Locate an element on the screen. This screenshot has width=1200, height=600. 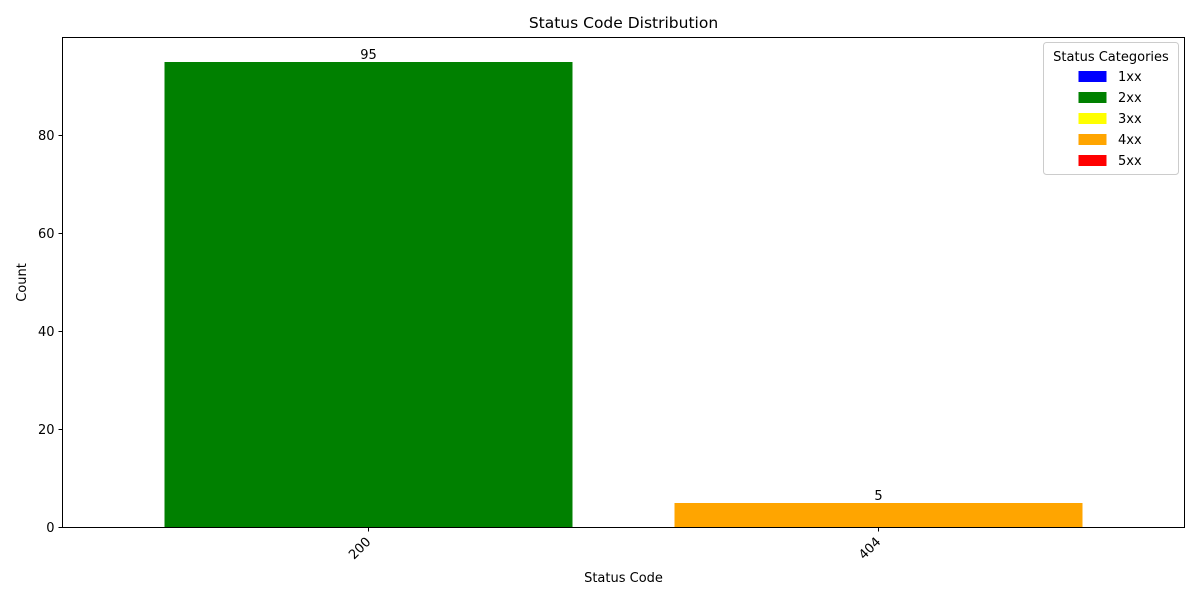
legend-box is located at coordinates (1111, 108).